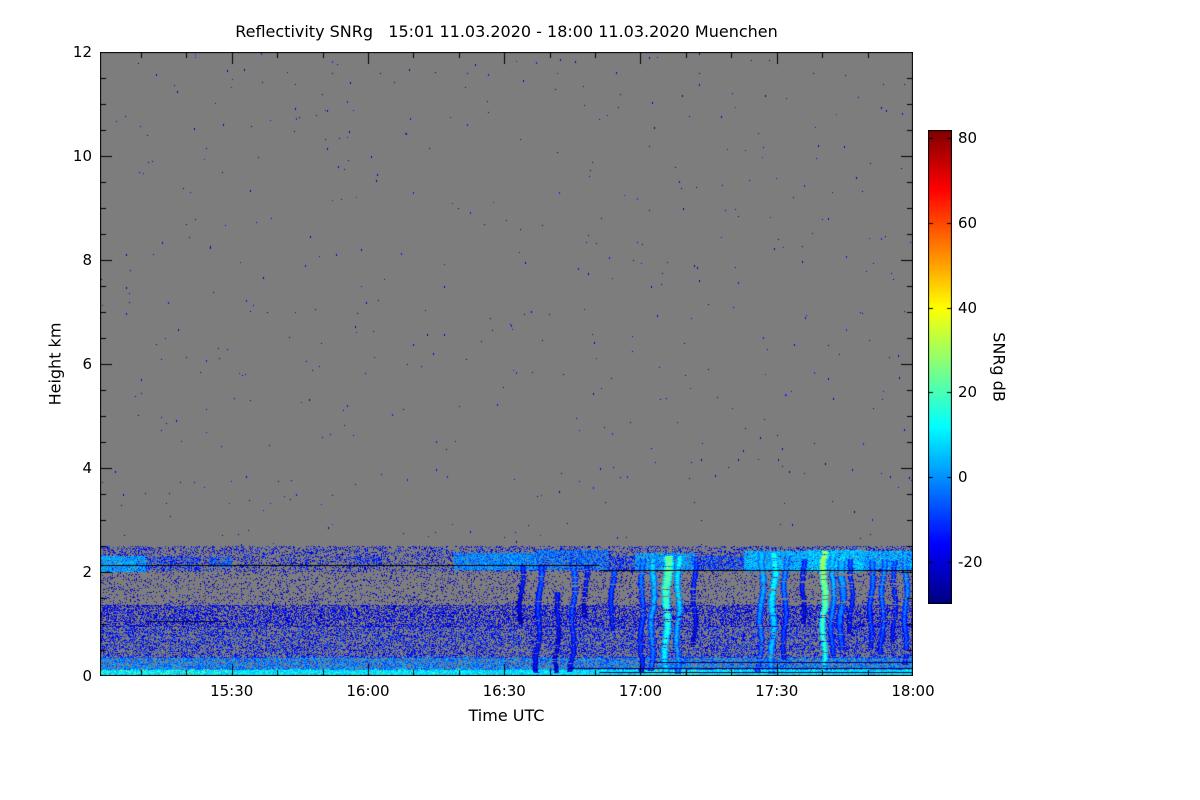 This screenshot has height=800, width=1200. What do you see at coordinates (777, 691) in the screenshot?
I see `x-tick-label: 17:30` at bounding box center [777, 691].